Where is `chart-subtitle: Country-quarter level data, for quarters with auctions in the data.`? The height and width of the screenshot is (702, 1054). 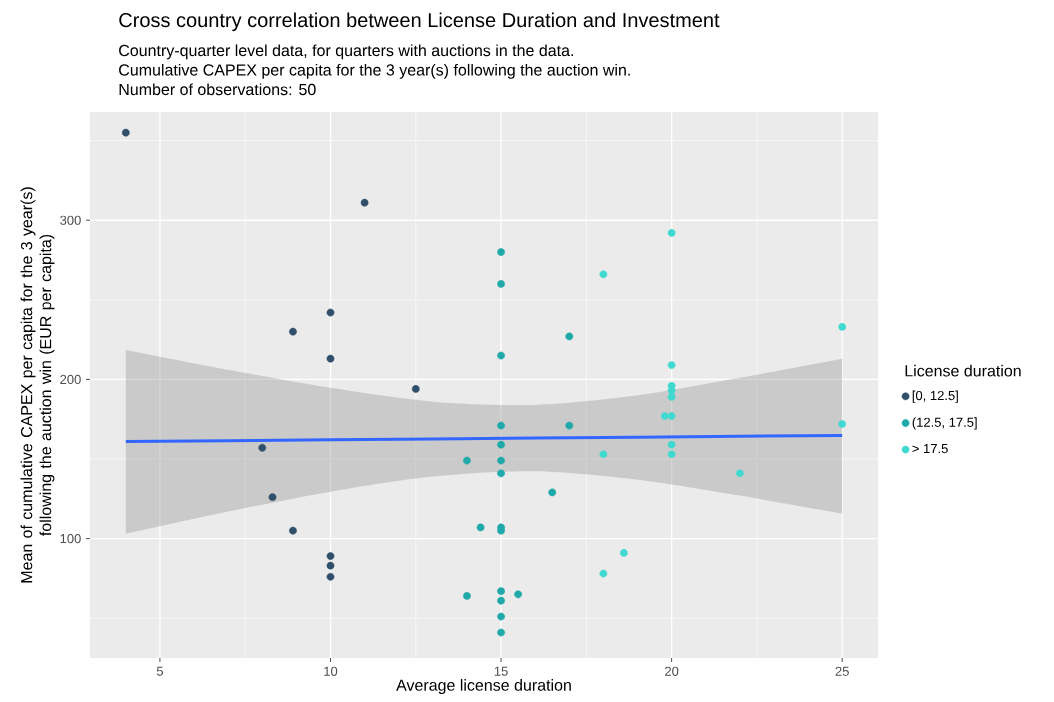
chart-subtitle: Country-quarter level data, for quarters with auctions in the data. is located at coordinates (346, 52).